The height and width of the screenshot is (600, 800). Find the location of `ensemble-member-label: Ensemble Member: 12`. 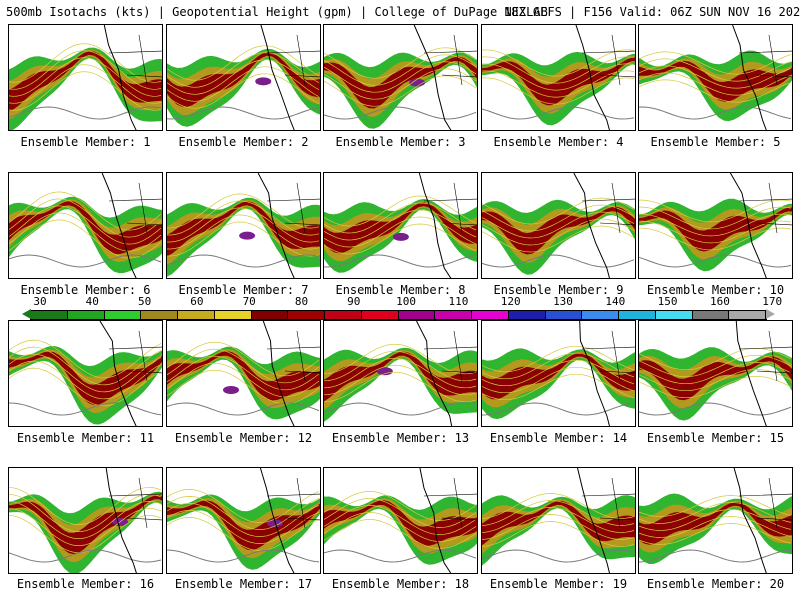

ensemble-member-label: Ensemble Member: 12 is located at coordinates (243, 438).